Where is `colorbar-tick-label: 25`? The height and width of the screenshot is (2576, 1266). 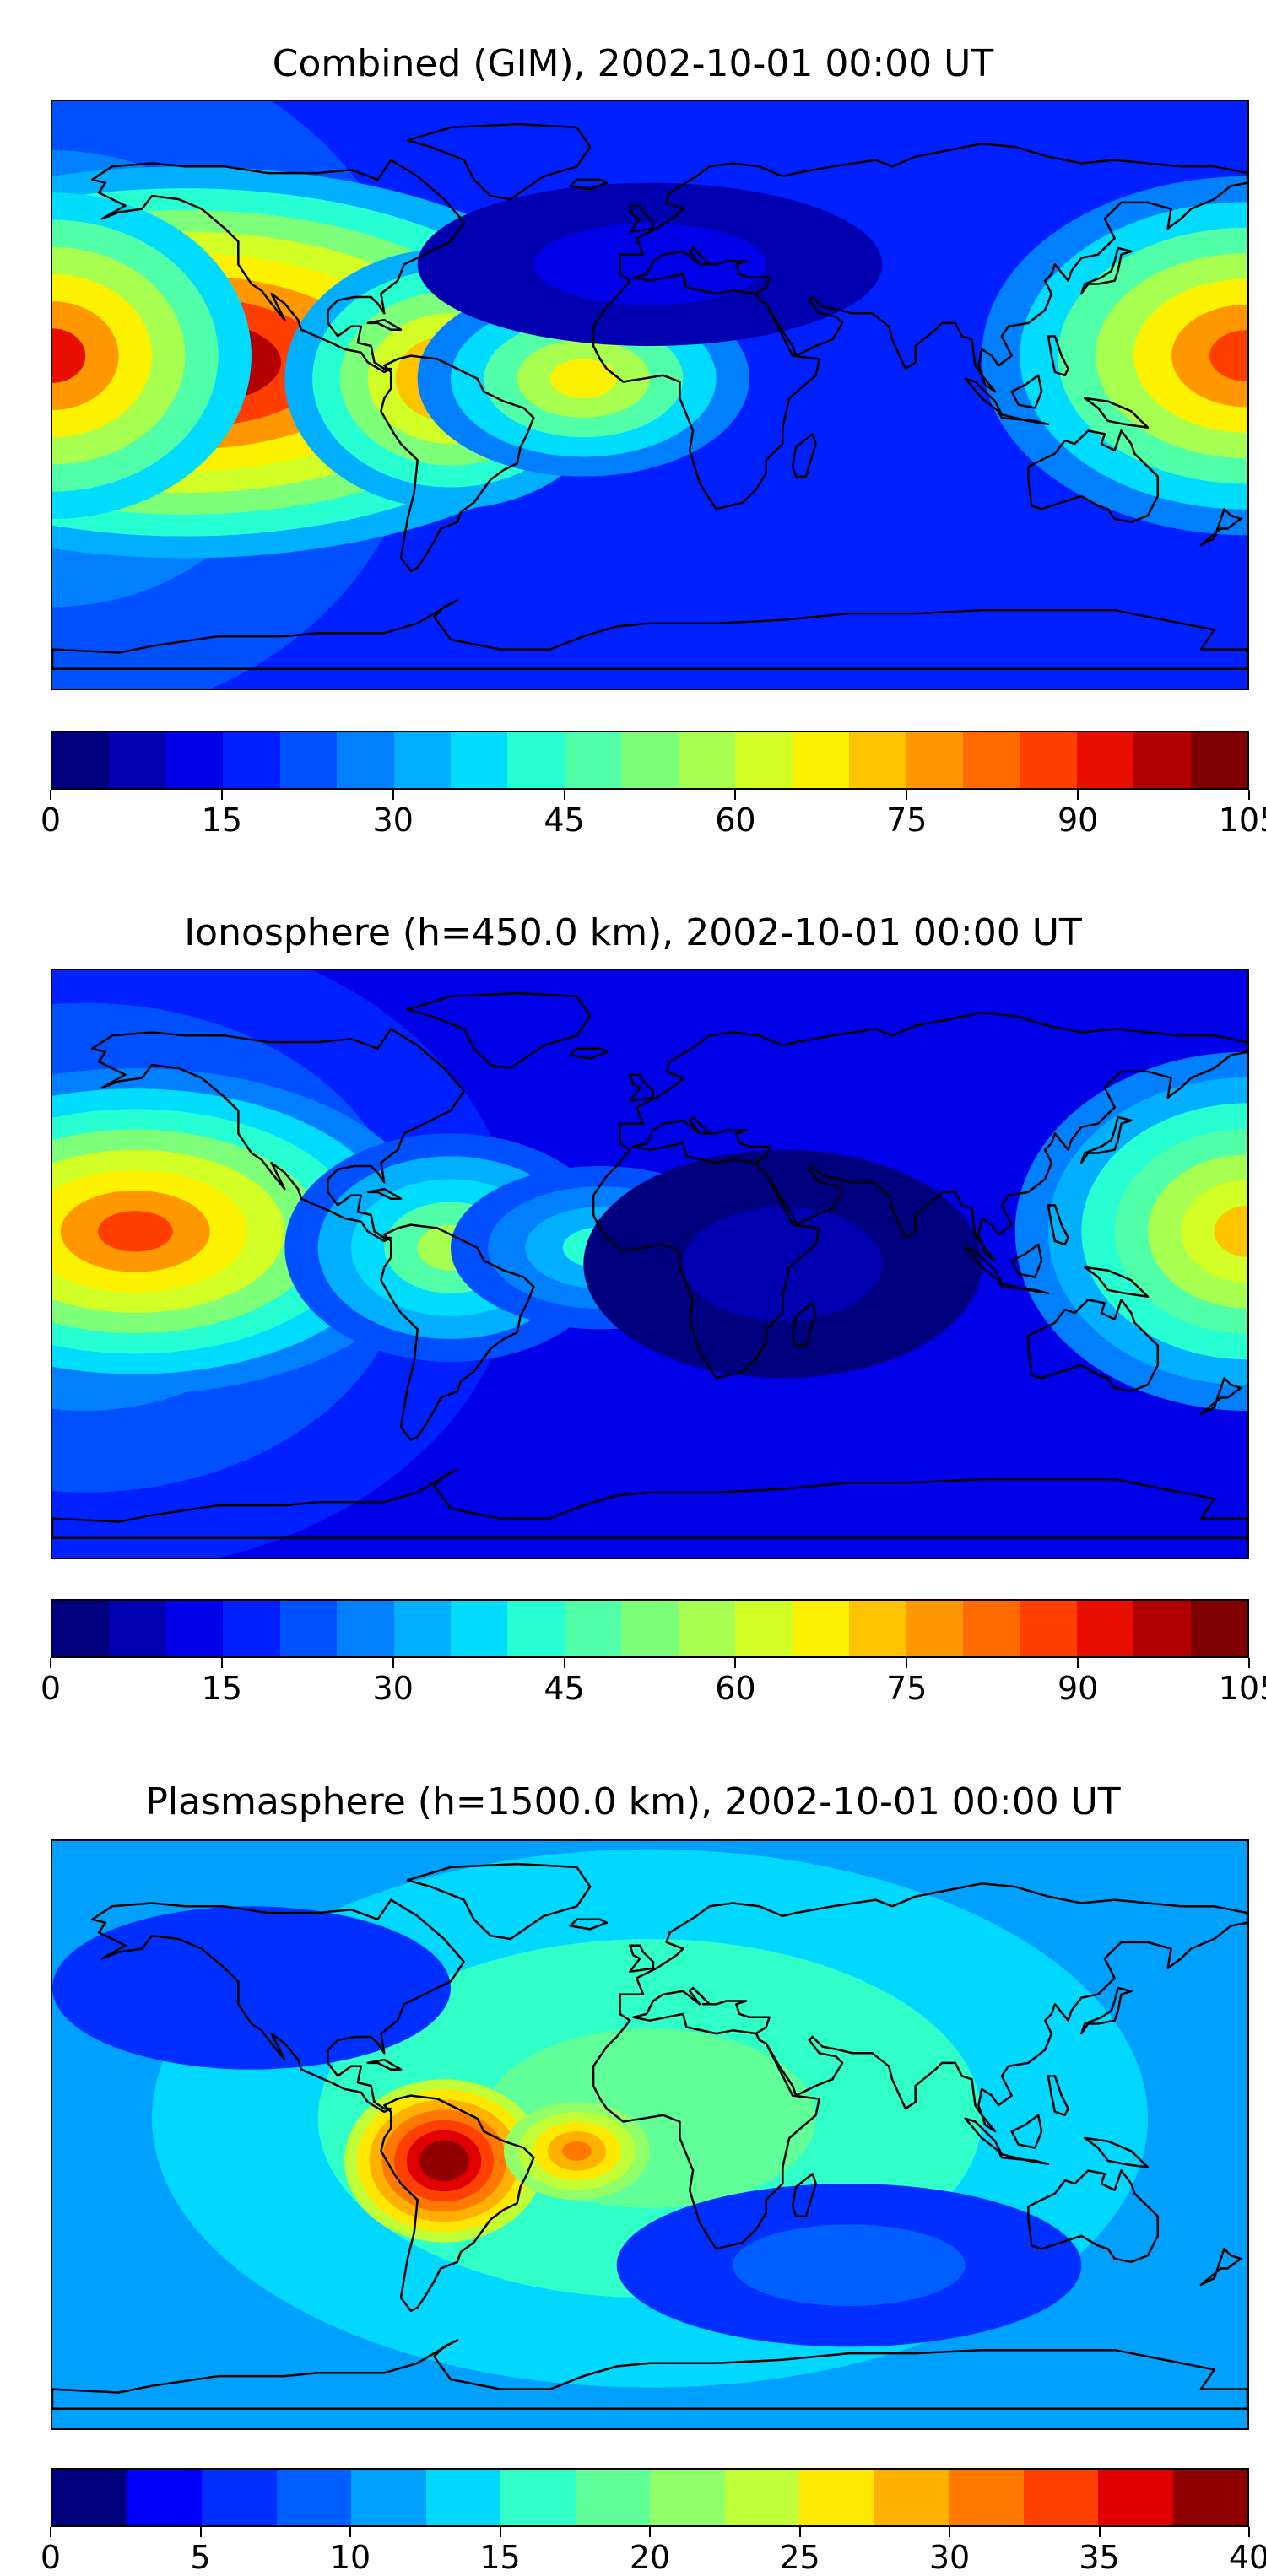
colorbar-tick-label: 25 is located at coordinates (799, 2557).